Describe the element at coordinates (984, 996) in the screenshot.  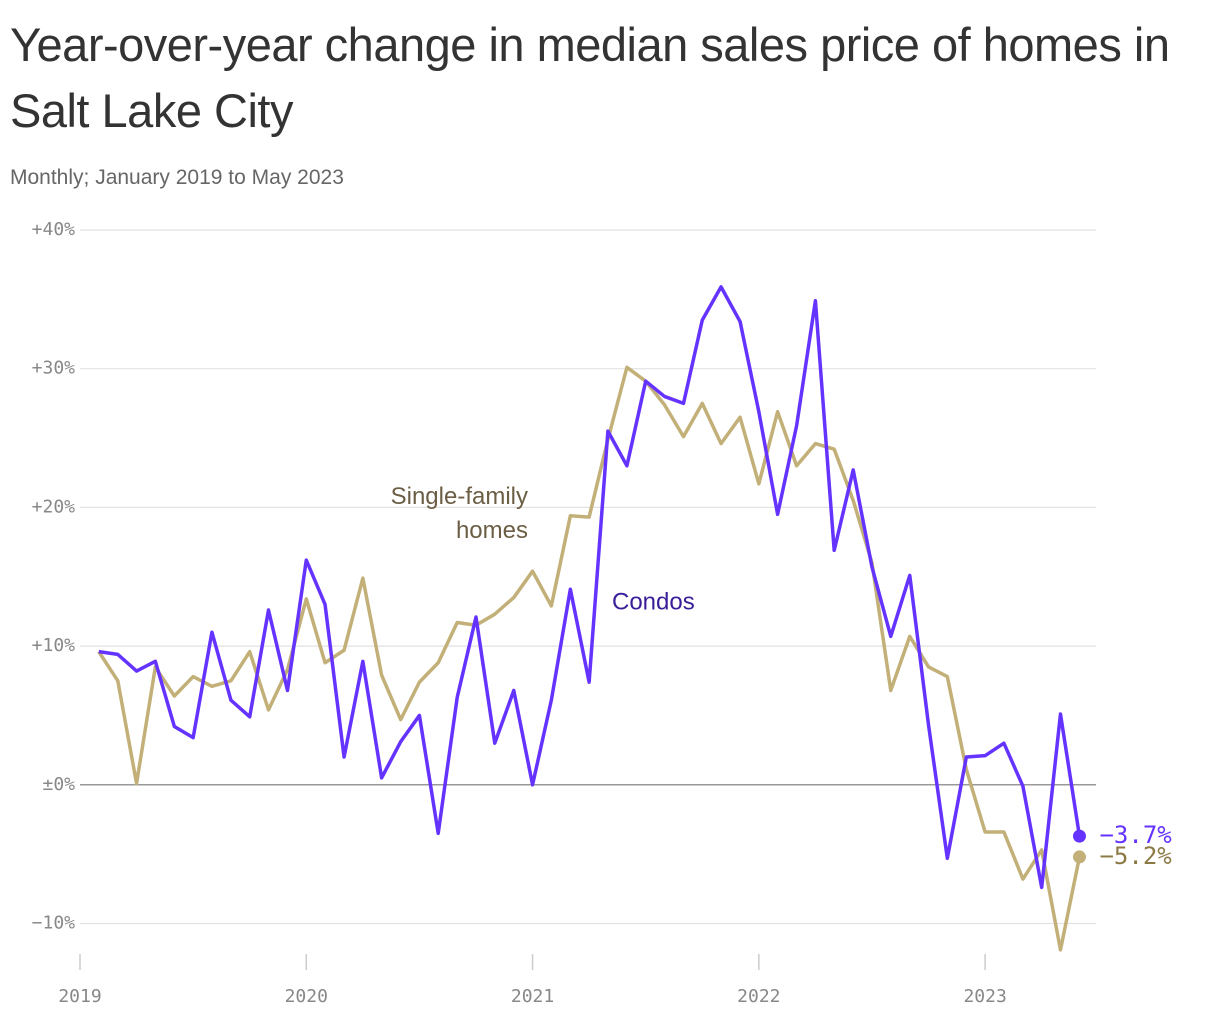
I see `x-tick-label: 2023` at that location.